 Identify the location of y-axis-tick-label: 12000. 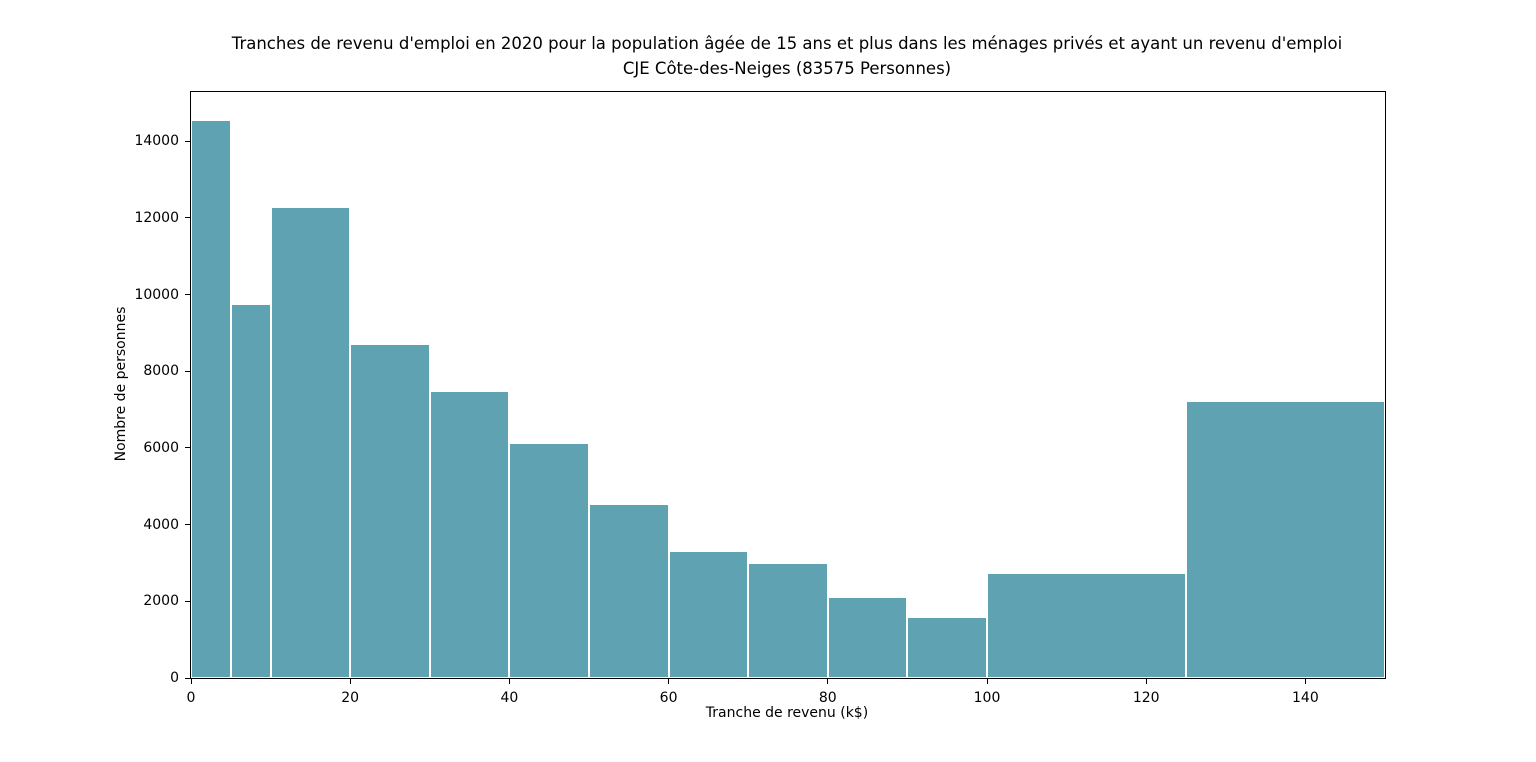
(156, 217).